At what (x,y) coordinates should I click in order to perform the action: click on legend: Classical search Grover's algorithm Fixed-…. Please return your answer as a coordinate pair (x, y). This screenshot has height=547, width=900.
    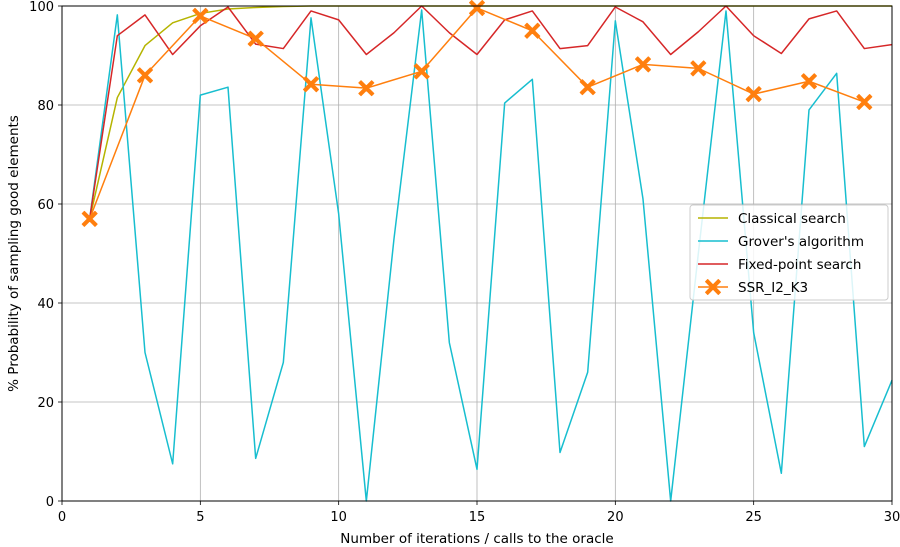
    Looking at the image, I should click on (789, 252).